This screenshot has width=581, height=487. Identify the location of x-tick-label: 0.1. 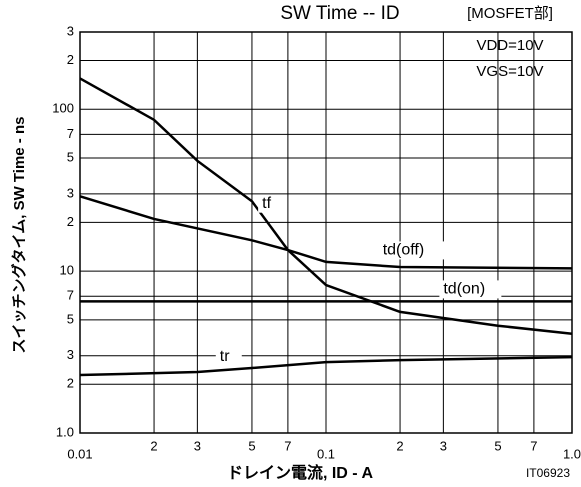
(326, 453).